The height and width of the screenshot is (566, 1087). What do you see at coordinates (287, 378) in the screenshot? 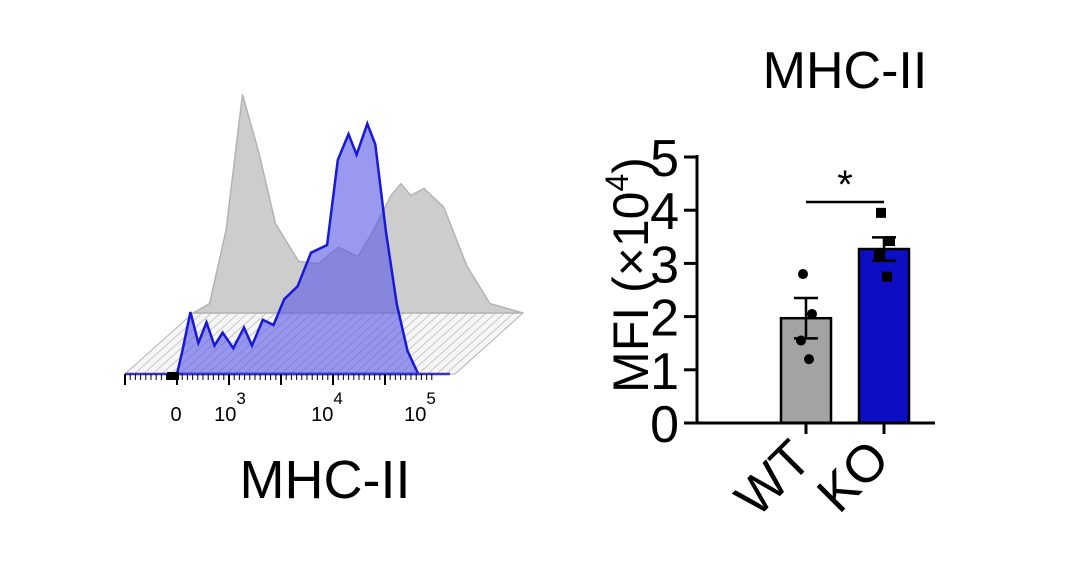
I see `histogram-x-axis` at bounding box center [287, 378].